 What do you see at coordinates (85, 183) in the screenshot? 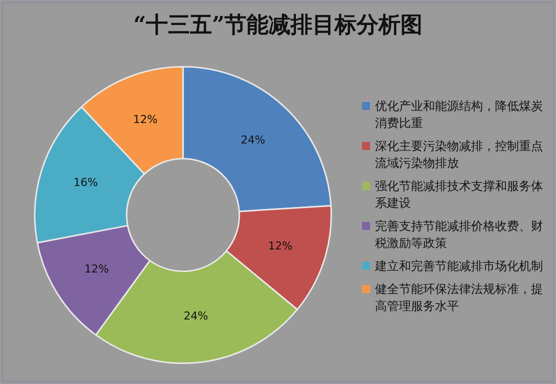
I see `data-label: 16%` at bounding box center [85, 183].